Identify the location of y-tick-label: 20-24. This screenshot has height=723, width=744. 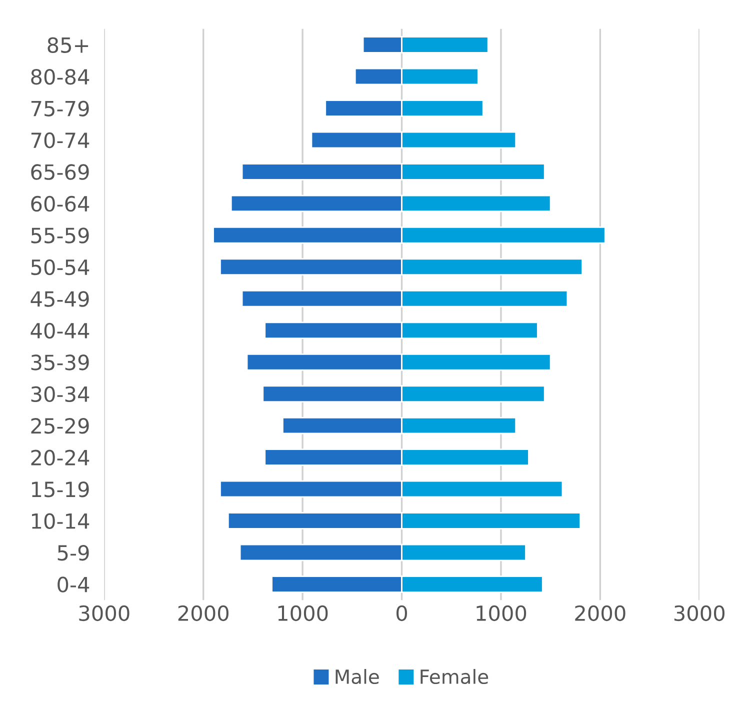
(60, 458).